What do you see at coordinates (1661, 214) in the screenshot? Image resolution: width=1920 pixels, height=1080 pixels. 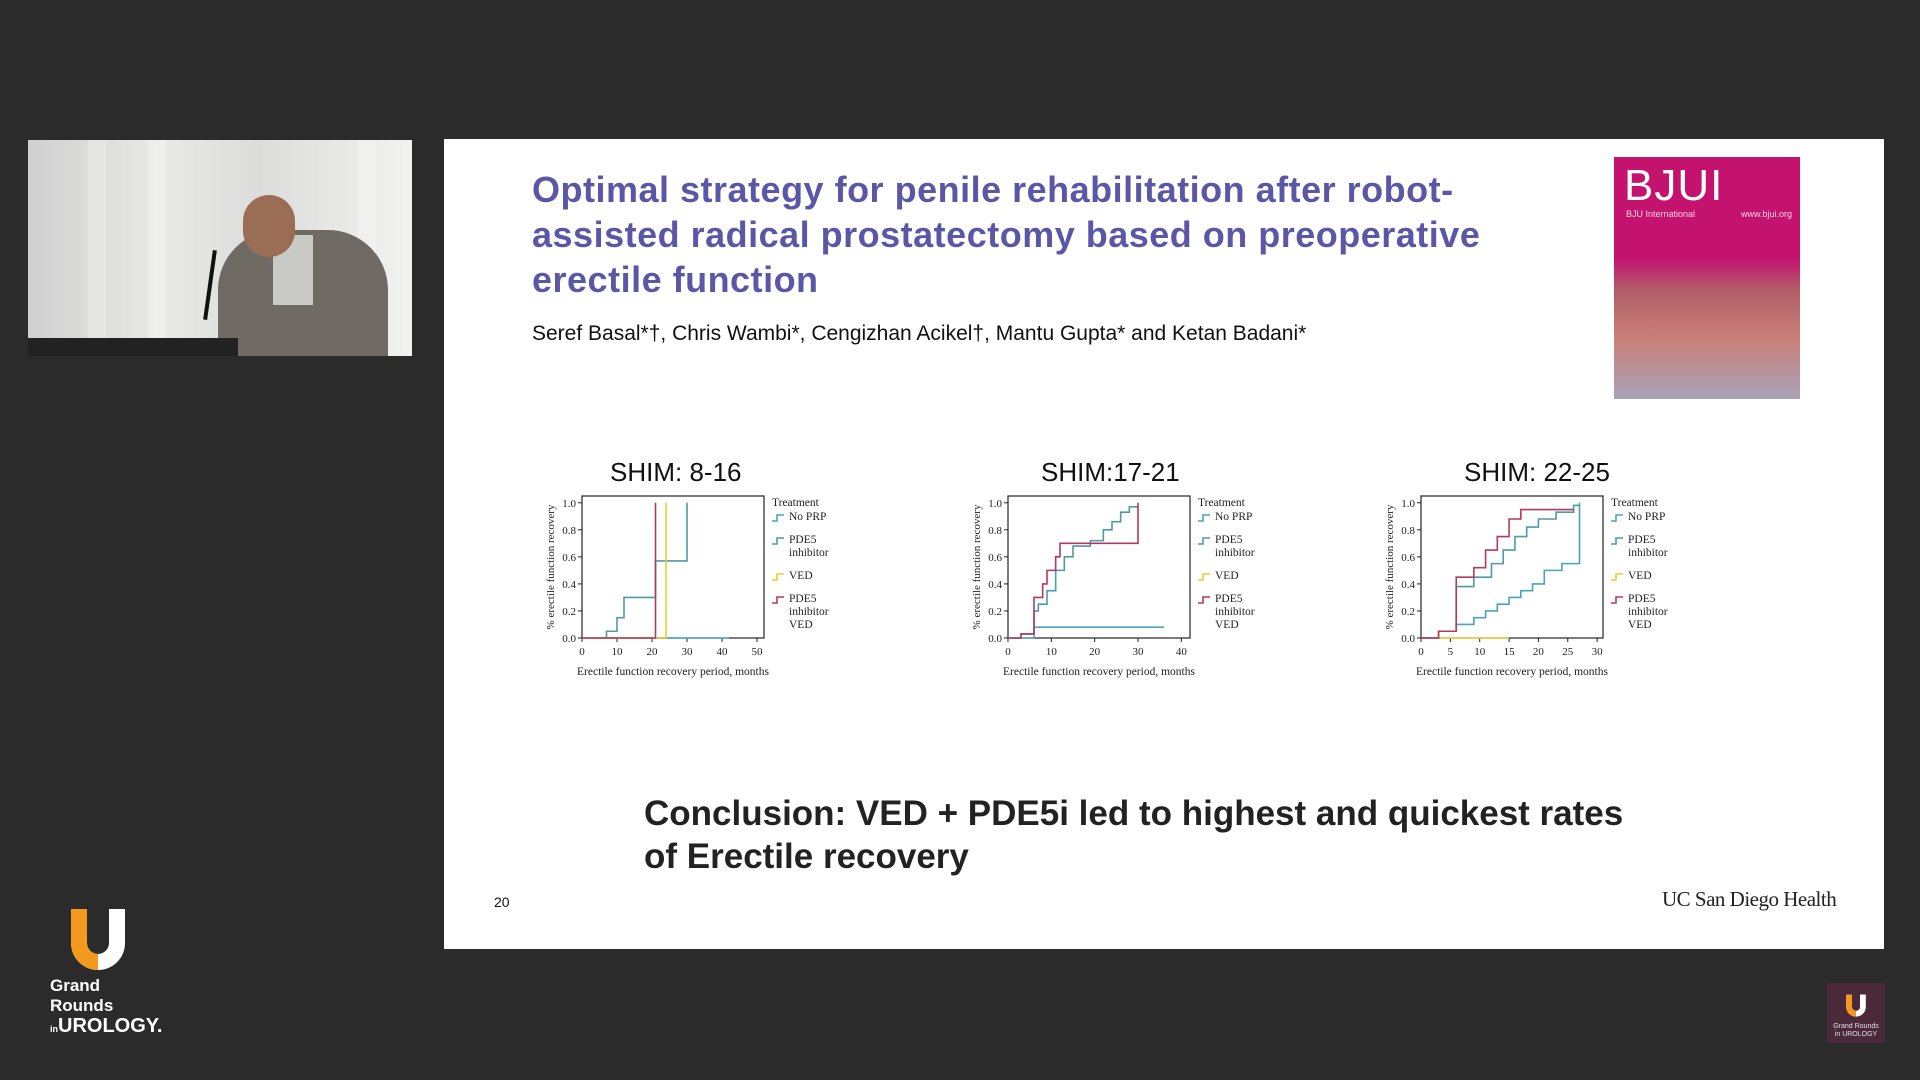 I see `journal-cover-subtitle: BJU International` at bounding box center [1661, 214].